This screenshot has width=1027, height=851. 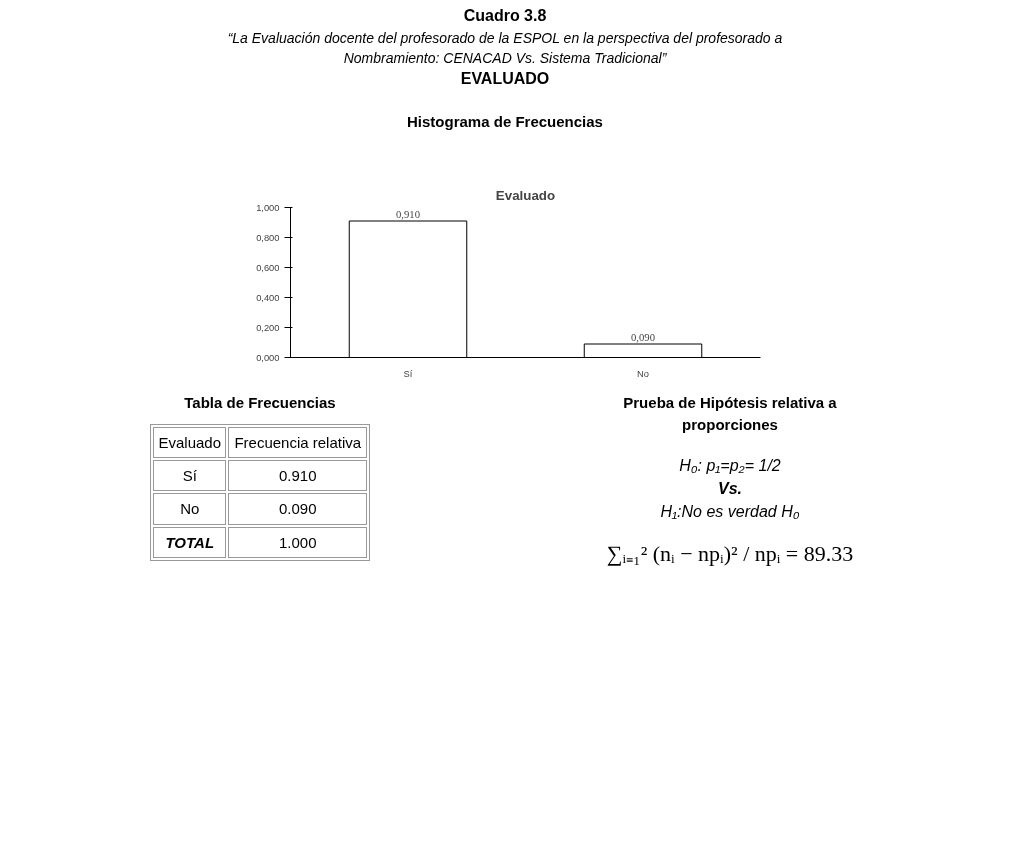 What do you see at coordinates (268, 207) in the screenshot?
I see `y-tick-label: 1,000` at bounding box center [268, 207].